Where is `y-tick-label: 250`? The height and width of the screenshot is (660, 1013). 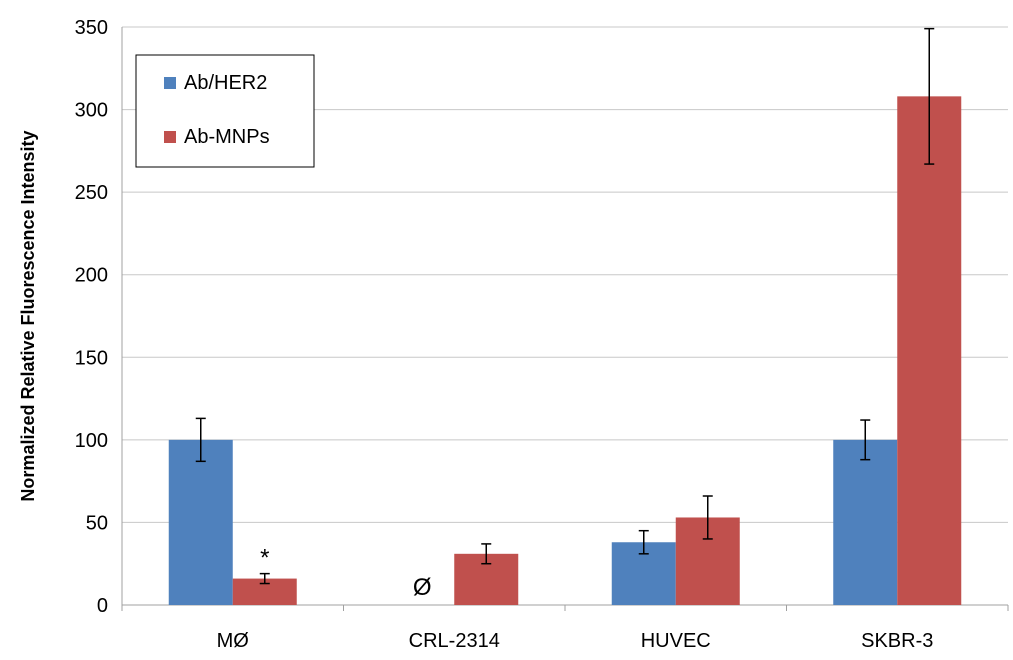
y-tick-label: 250 is located at coordinates (91, 193).